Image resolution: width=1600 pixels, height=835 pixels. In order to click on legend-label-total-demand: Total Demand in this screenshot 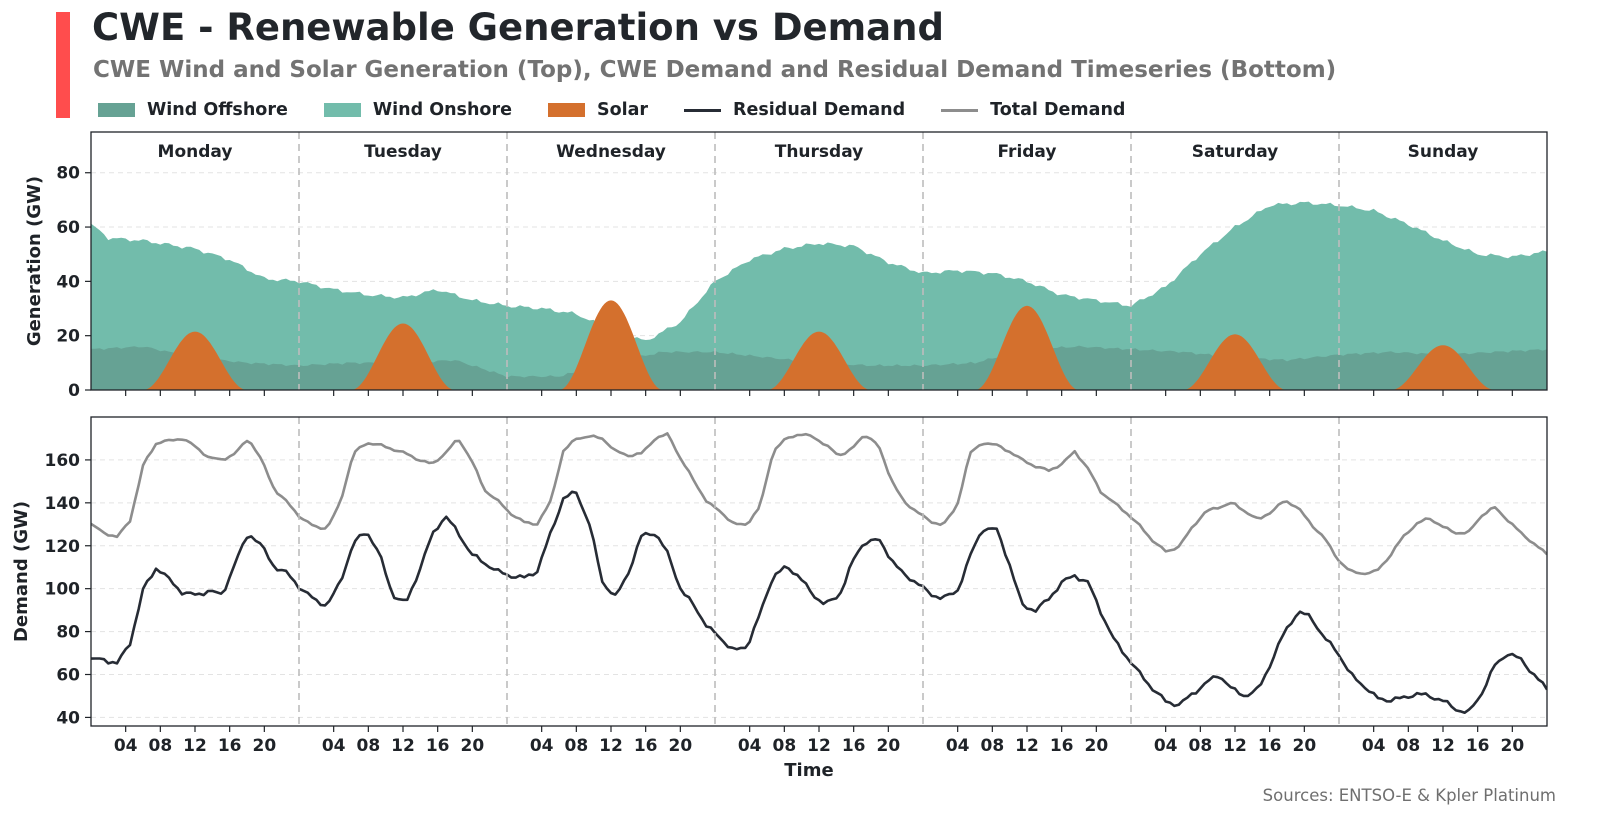, I will do `click(1058, 110)`.